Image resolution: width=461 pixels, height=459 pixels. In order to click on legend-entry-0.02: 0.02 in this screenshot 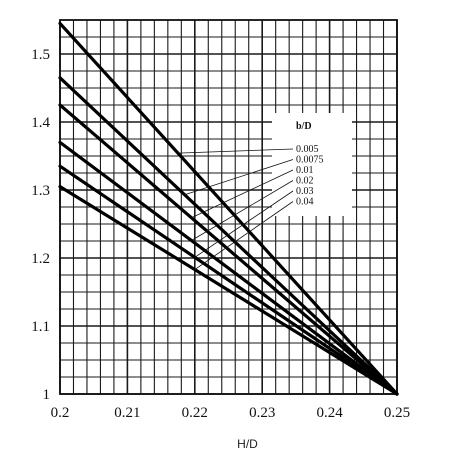, I will do `click(305, 181)`.